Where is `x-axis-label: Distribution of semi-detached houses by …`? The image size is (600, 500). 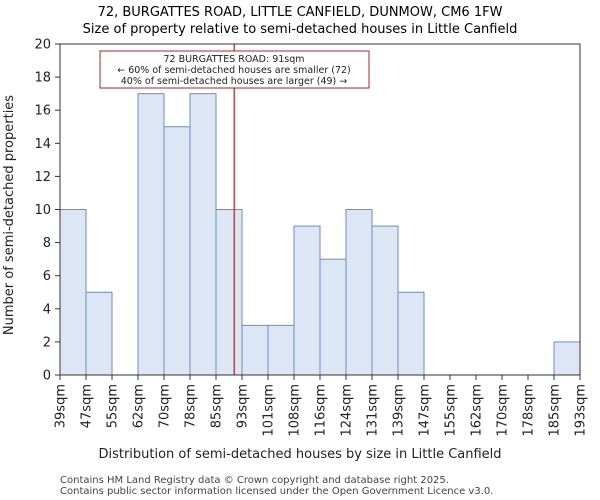 x-axis-label: Distribution of semi-detached houses by … is located at coordinates (299, 454).